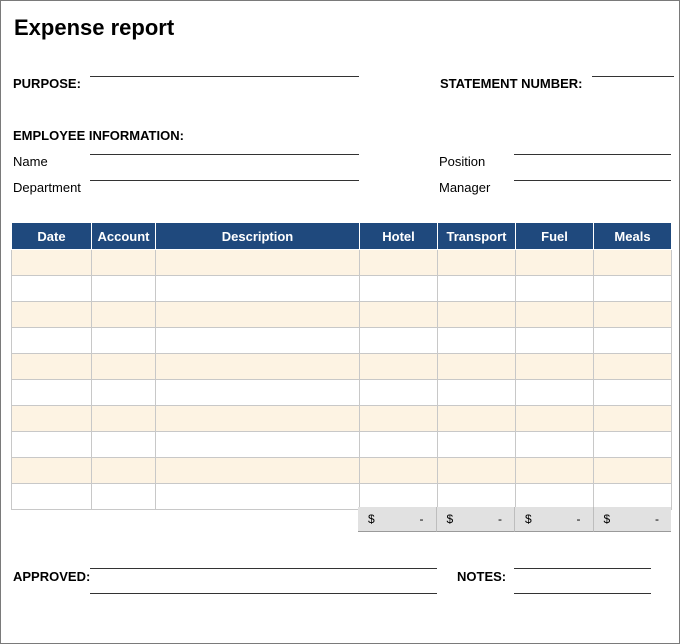  I want to click on purpose-field-line, so click(224, 84).